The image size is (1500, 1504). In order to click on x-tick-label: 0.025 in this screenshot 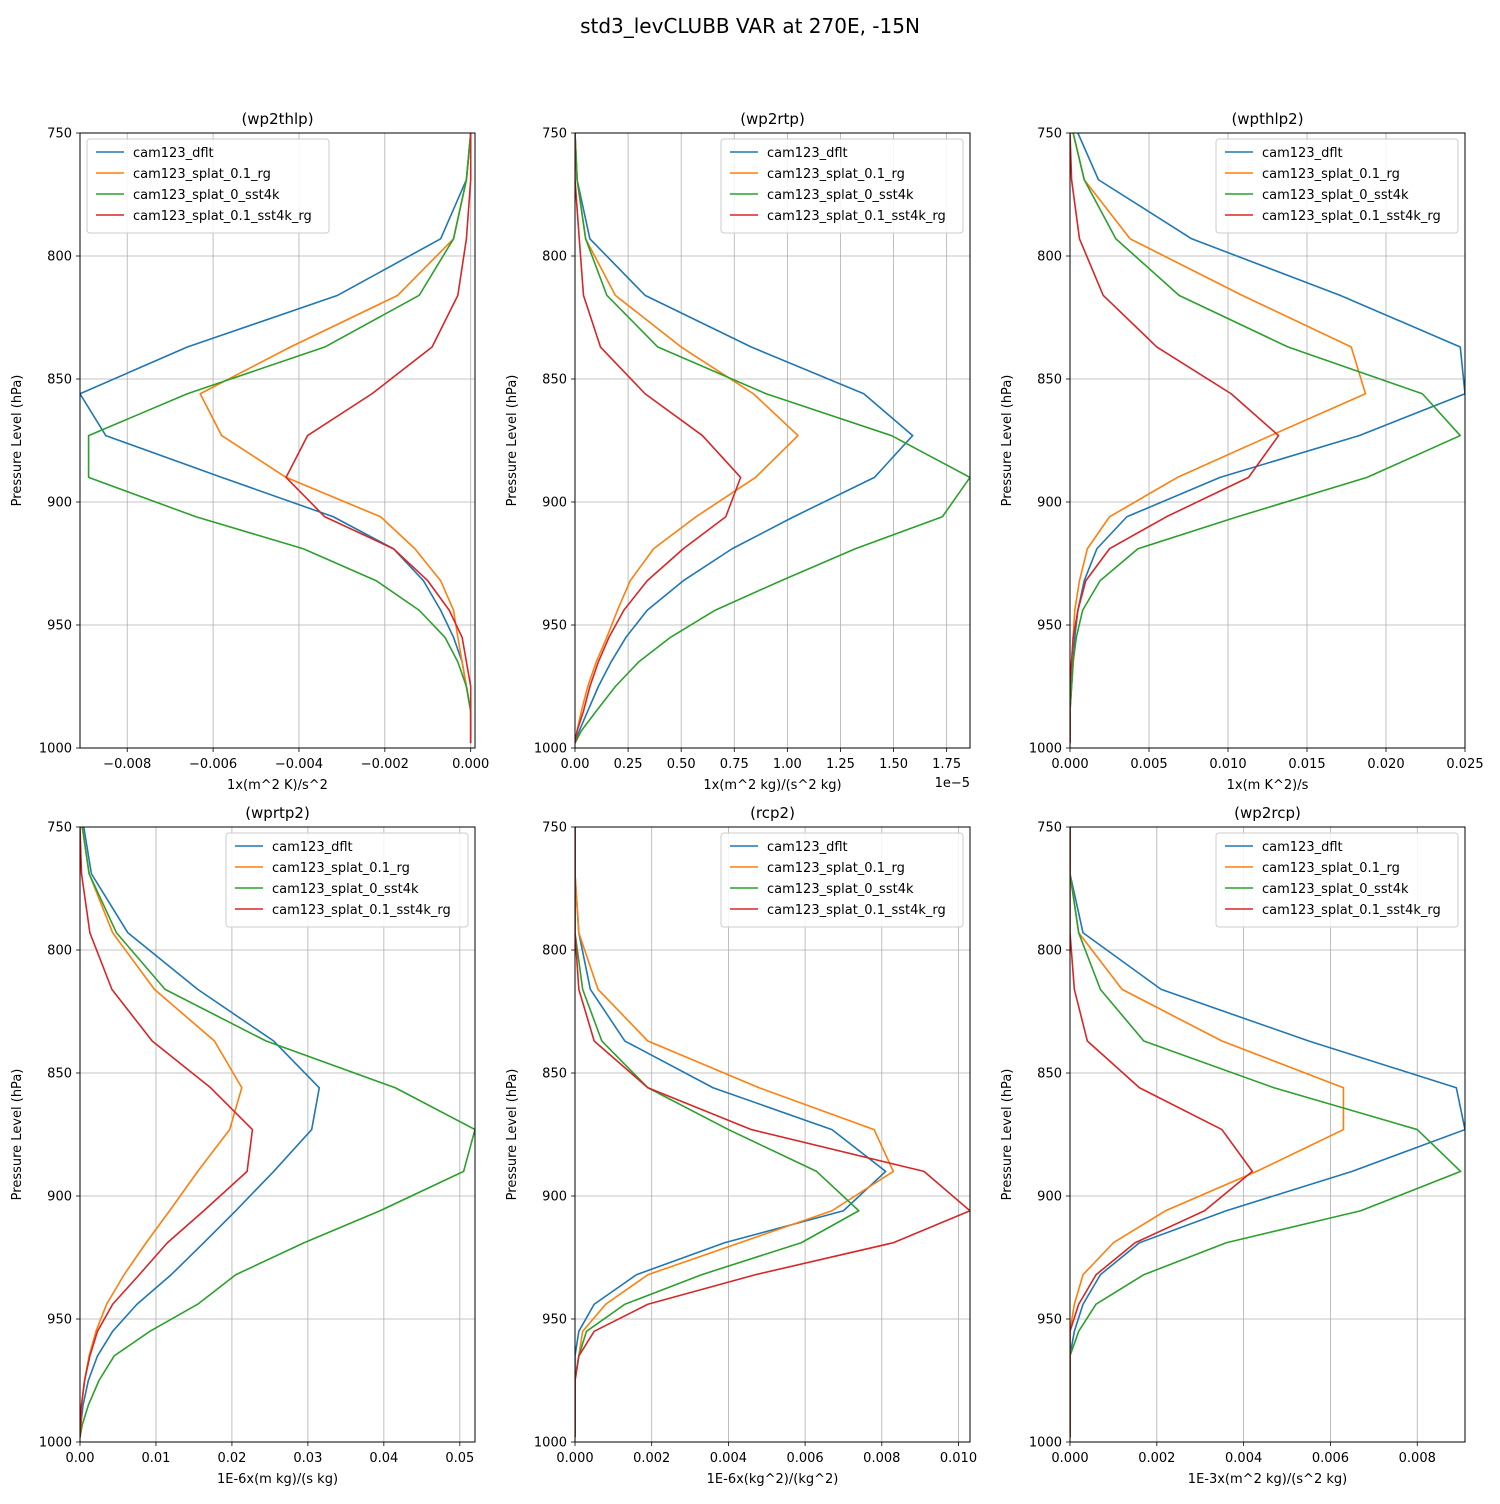, I will do `click(1464, 764)`.